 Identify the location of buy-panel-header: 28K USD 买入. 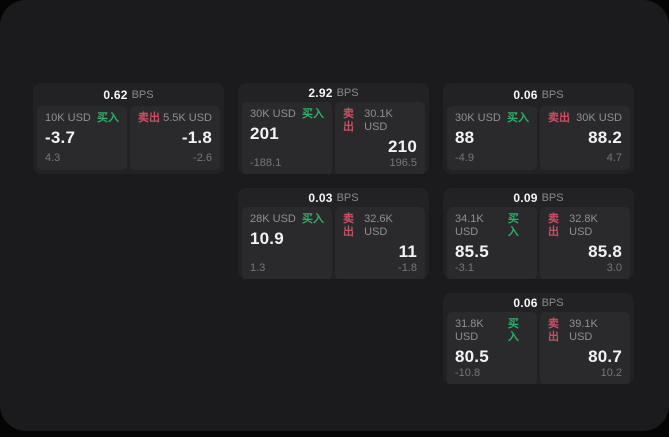
(287, 219).